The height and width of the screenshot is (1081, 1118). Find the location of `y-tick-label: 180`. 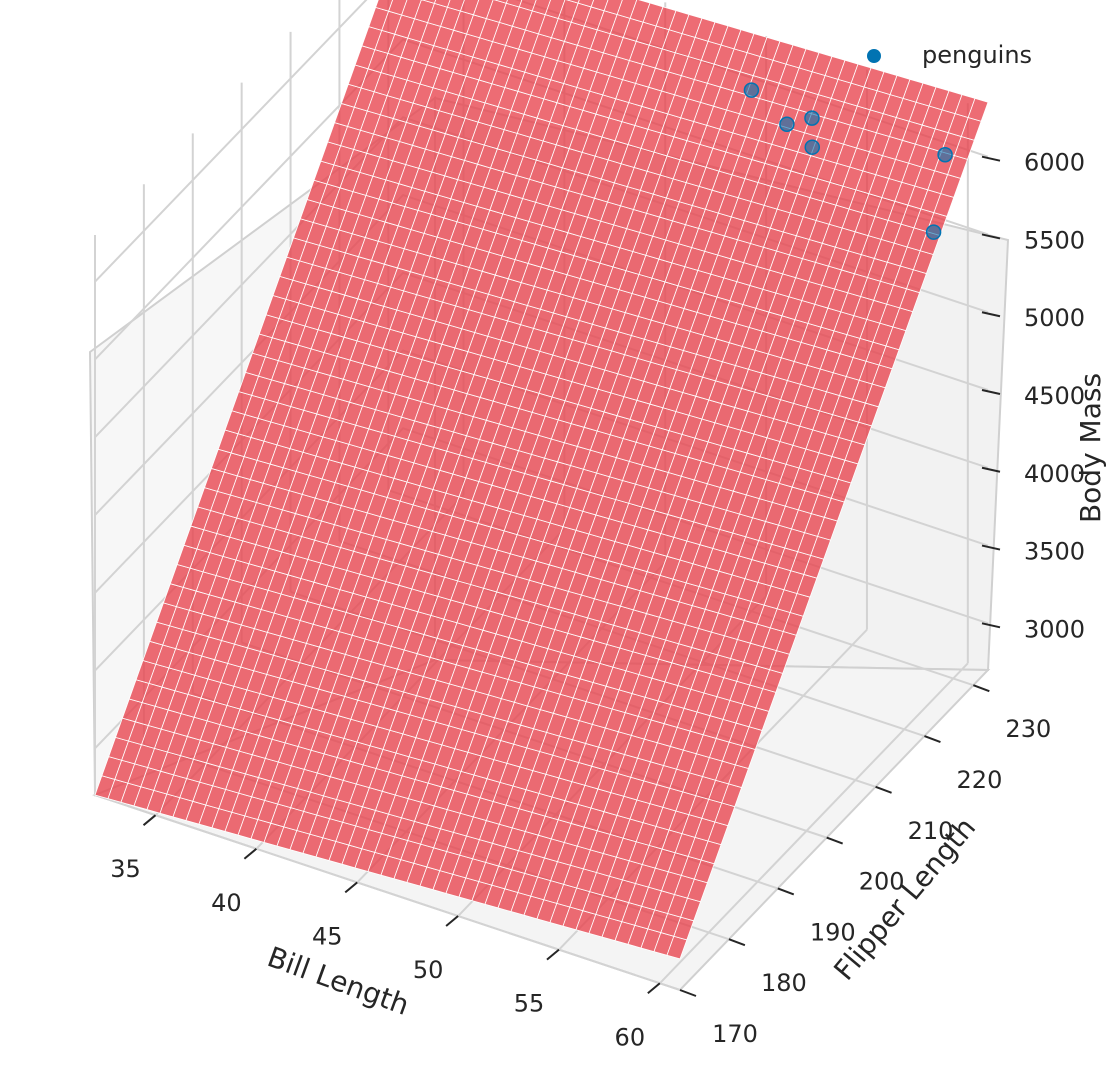

y-tick-label: 180 is located at coordinates (784, 983).